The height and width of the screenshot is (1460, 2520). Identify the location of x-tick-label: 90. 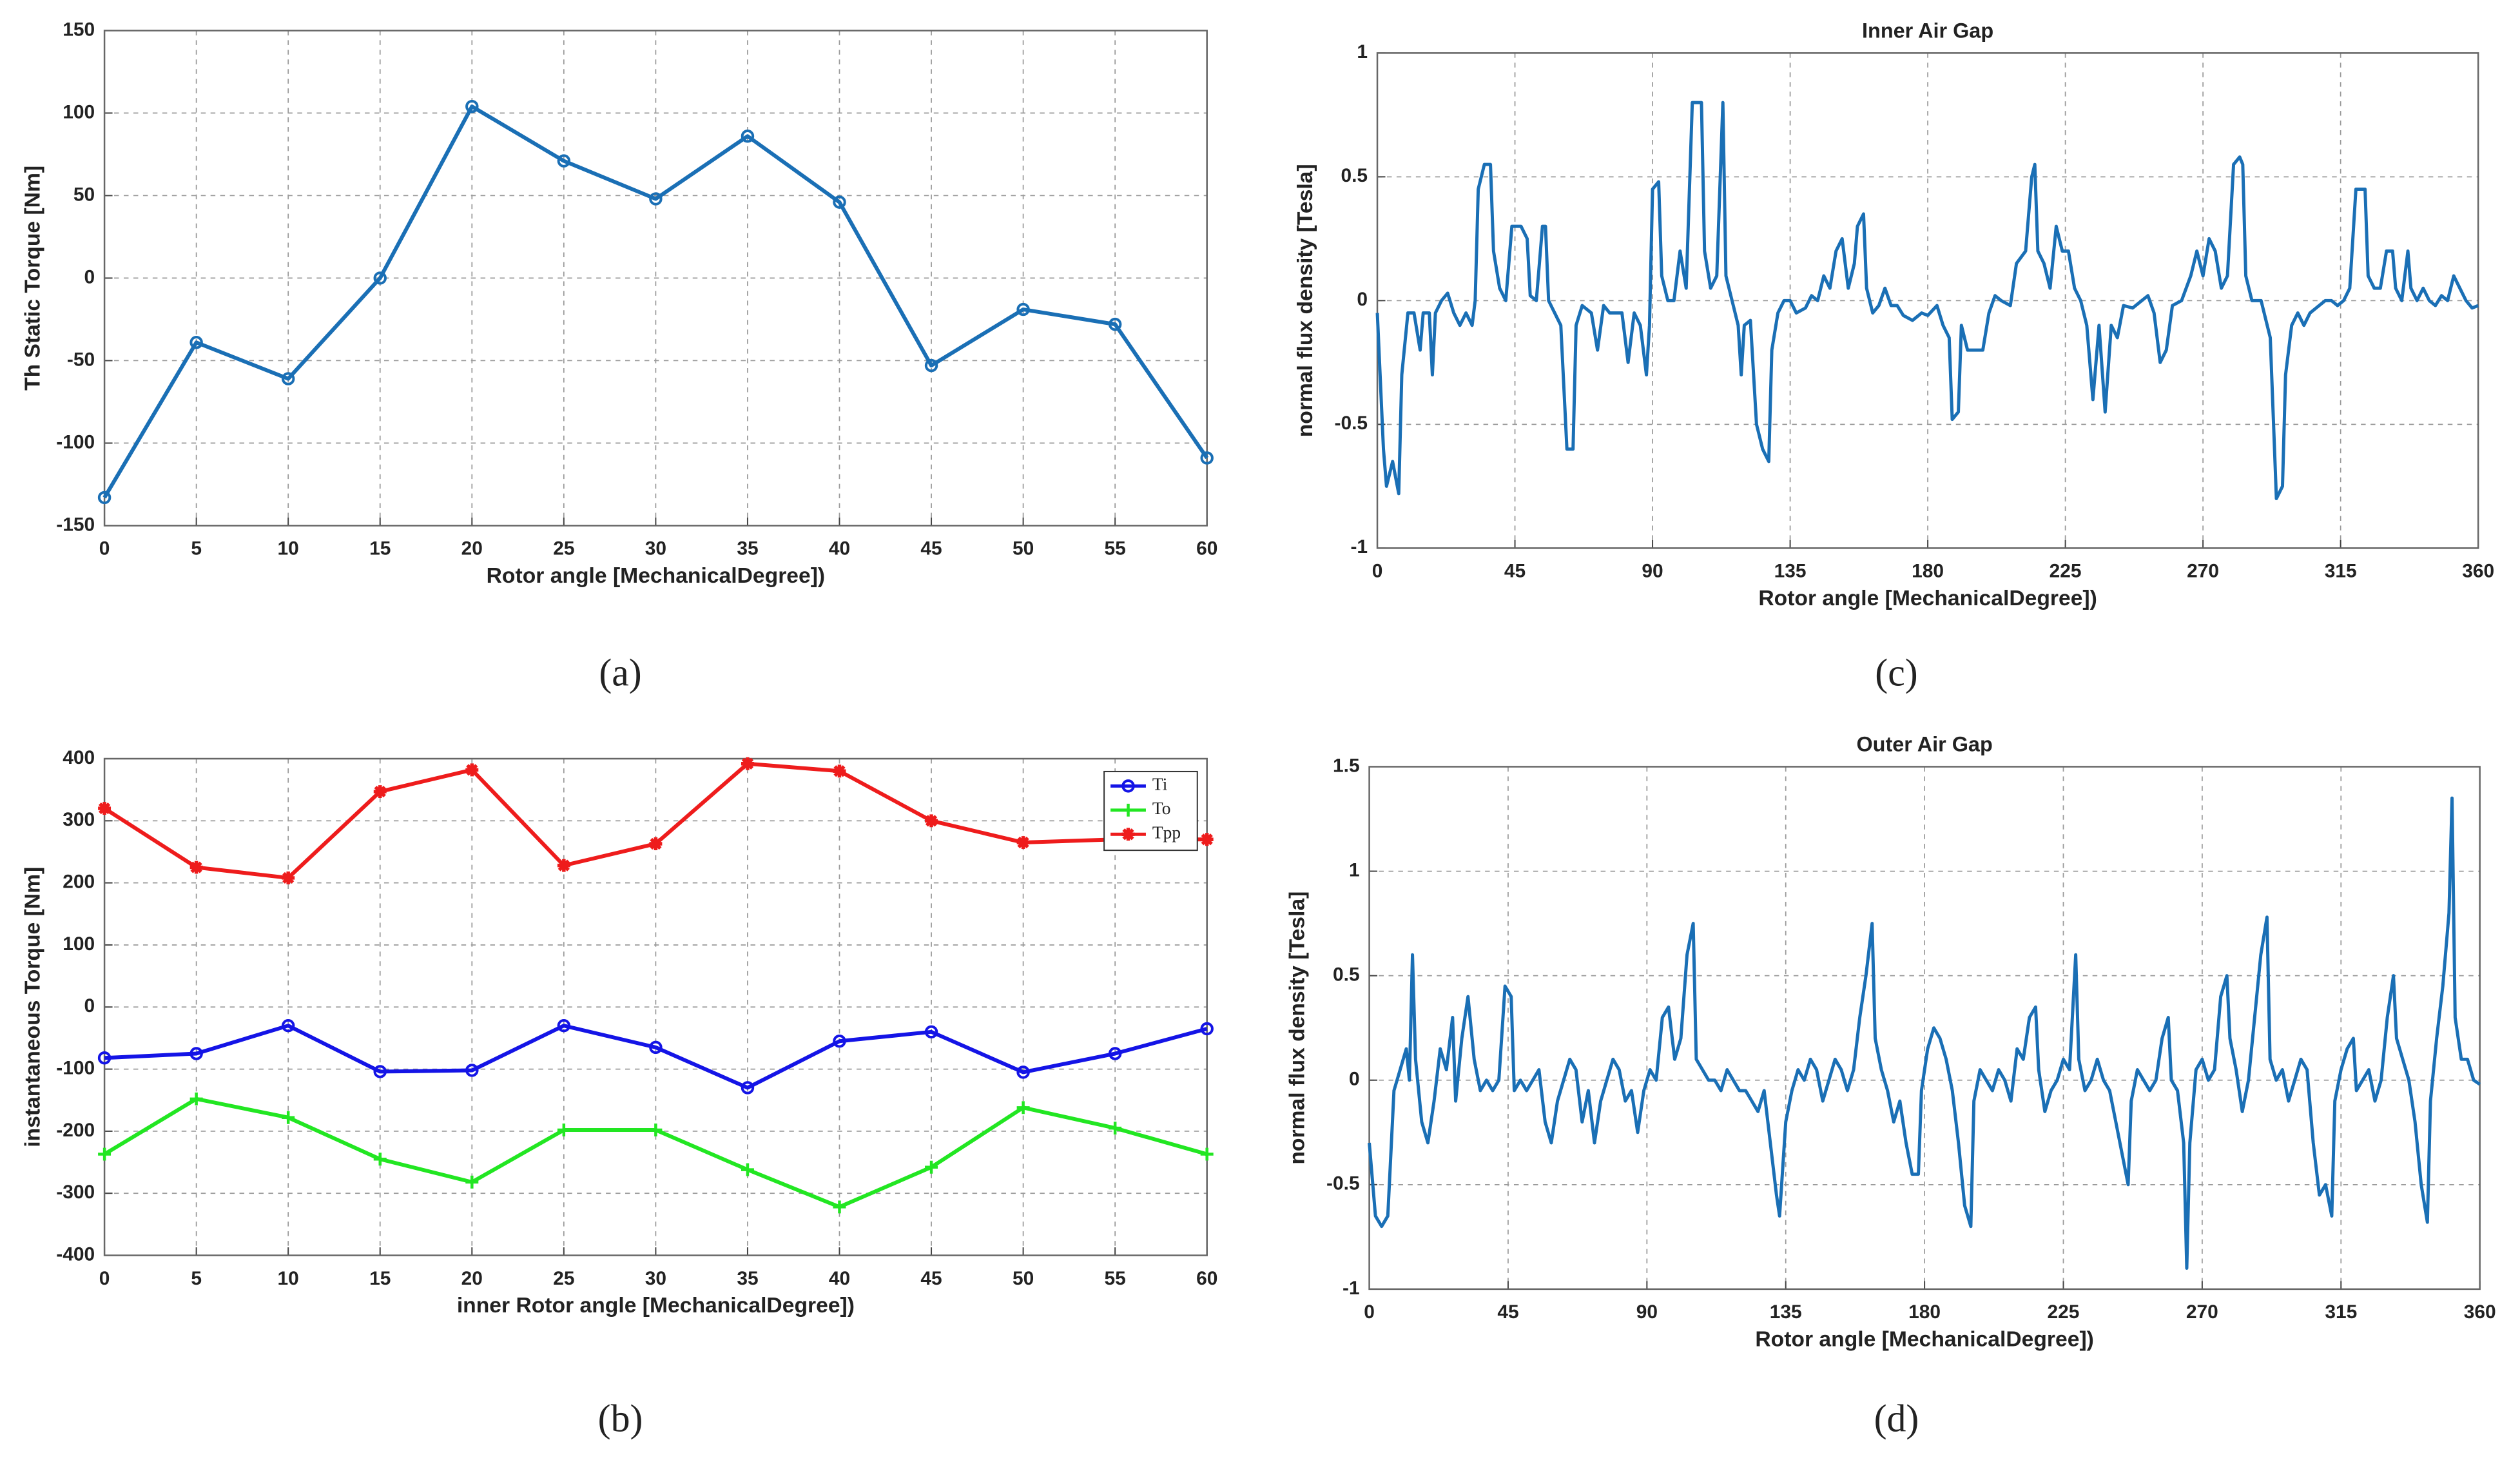
(1647, 1312).